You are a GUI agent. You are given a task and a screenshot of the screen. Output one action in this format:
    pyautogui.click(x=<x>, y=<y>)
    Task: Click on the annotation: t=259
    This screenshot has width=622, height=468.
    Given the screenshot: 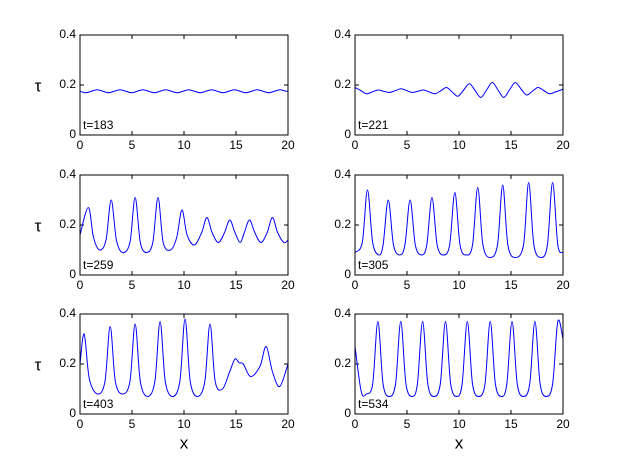 What is the action you would take?
    pyautogui.click(x=98, y=265)
    